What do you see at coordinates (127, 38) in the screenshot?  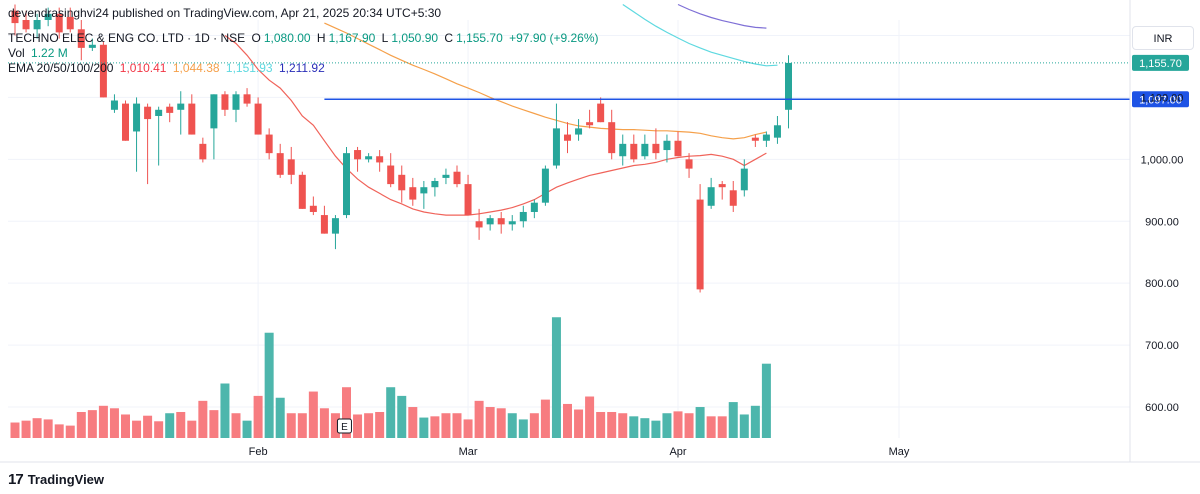 I see `symbol-name: TECHNO ELEC & ENG CO. LTD · 1D · NSE` at bounding box center [127, 38].